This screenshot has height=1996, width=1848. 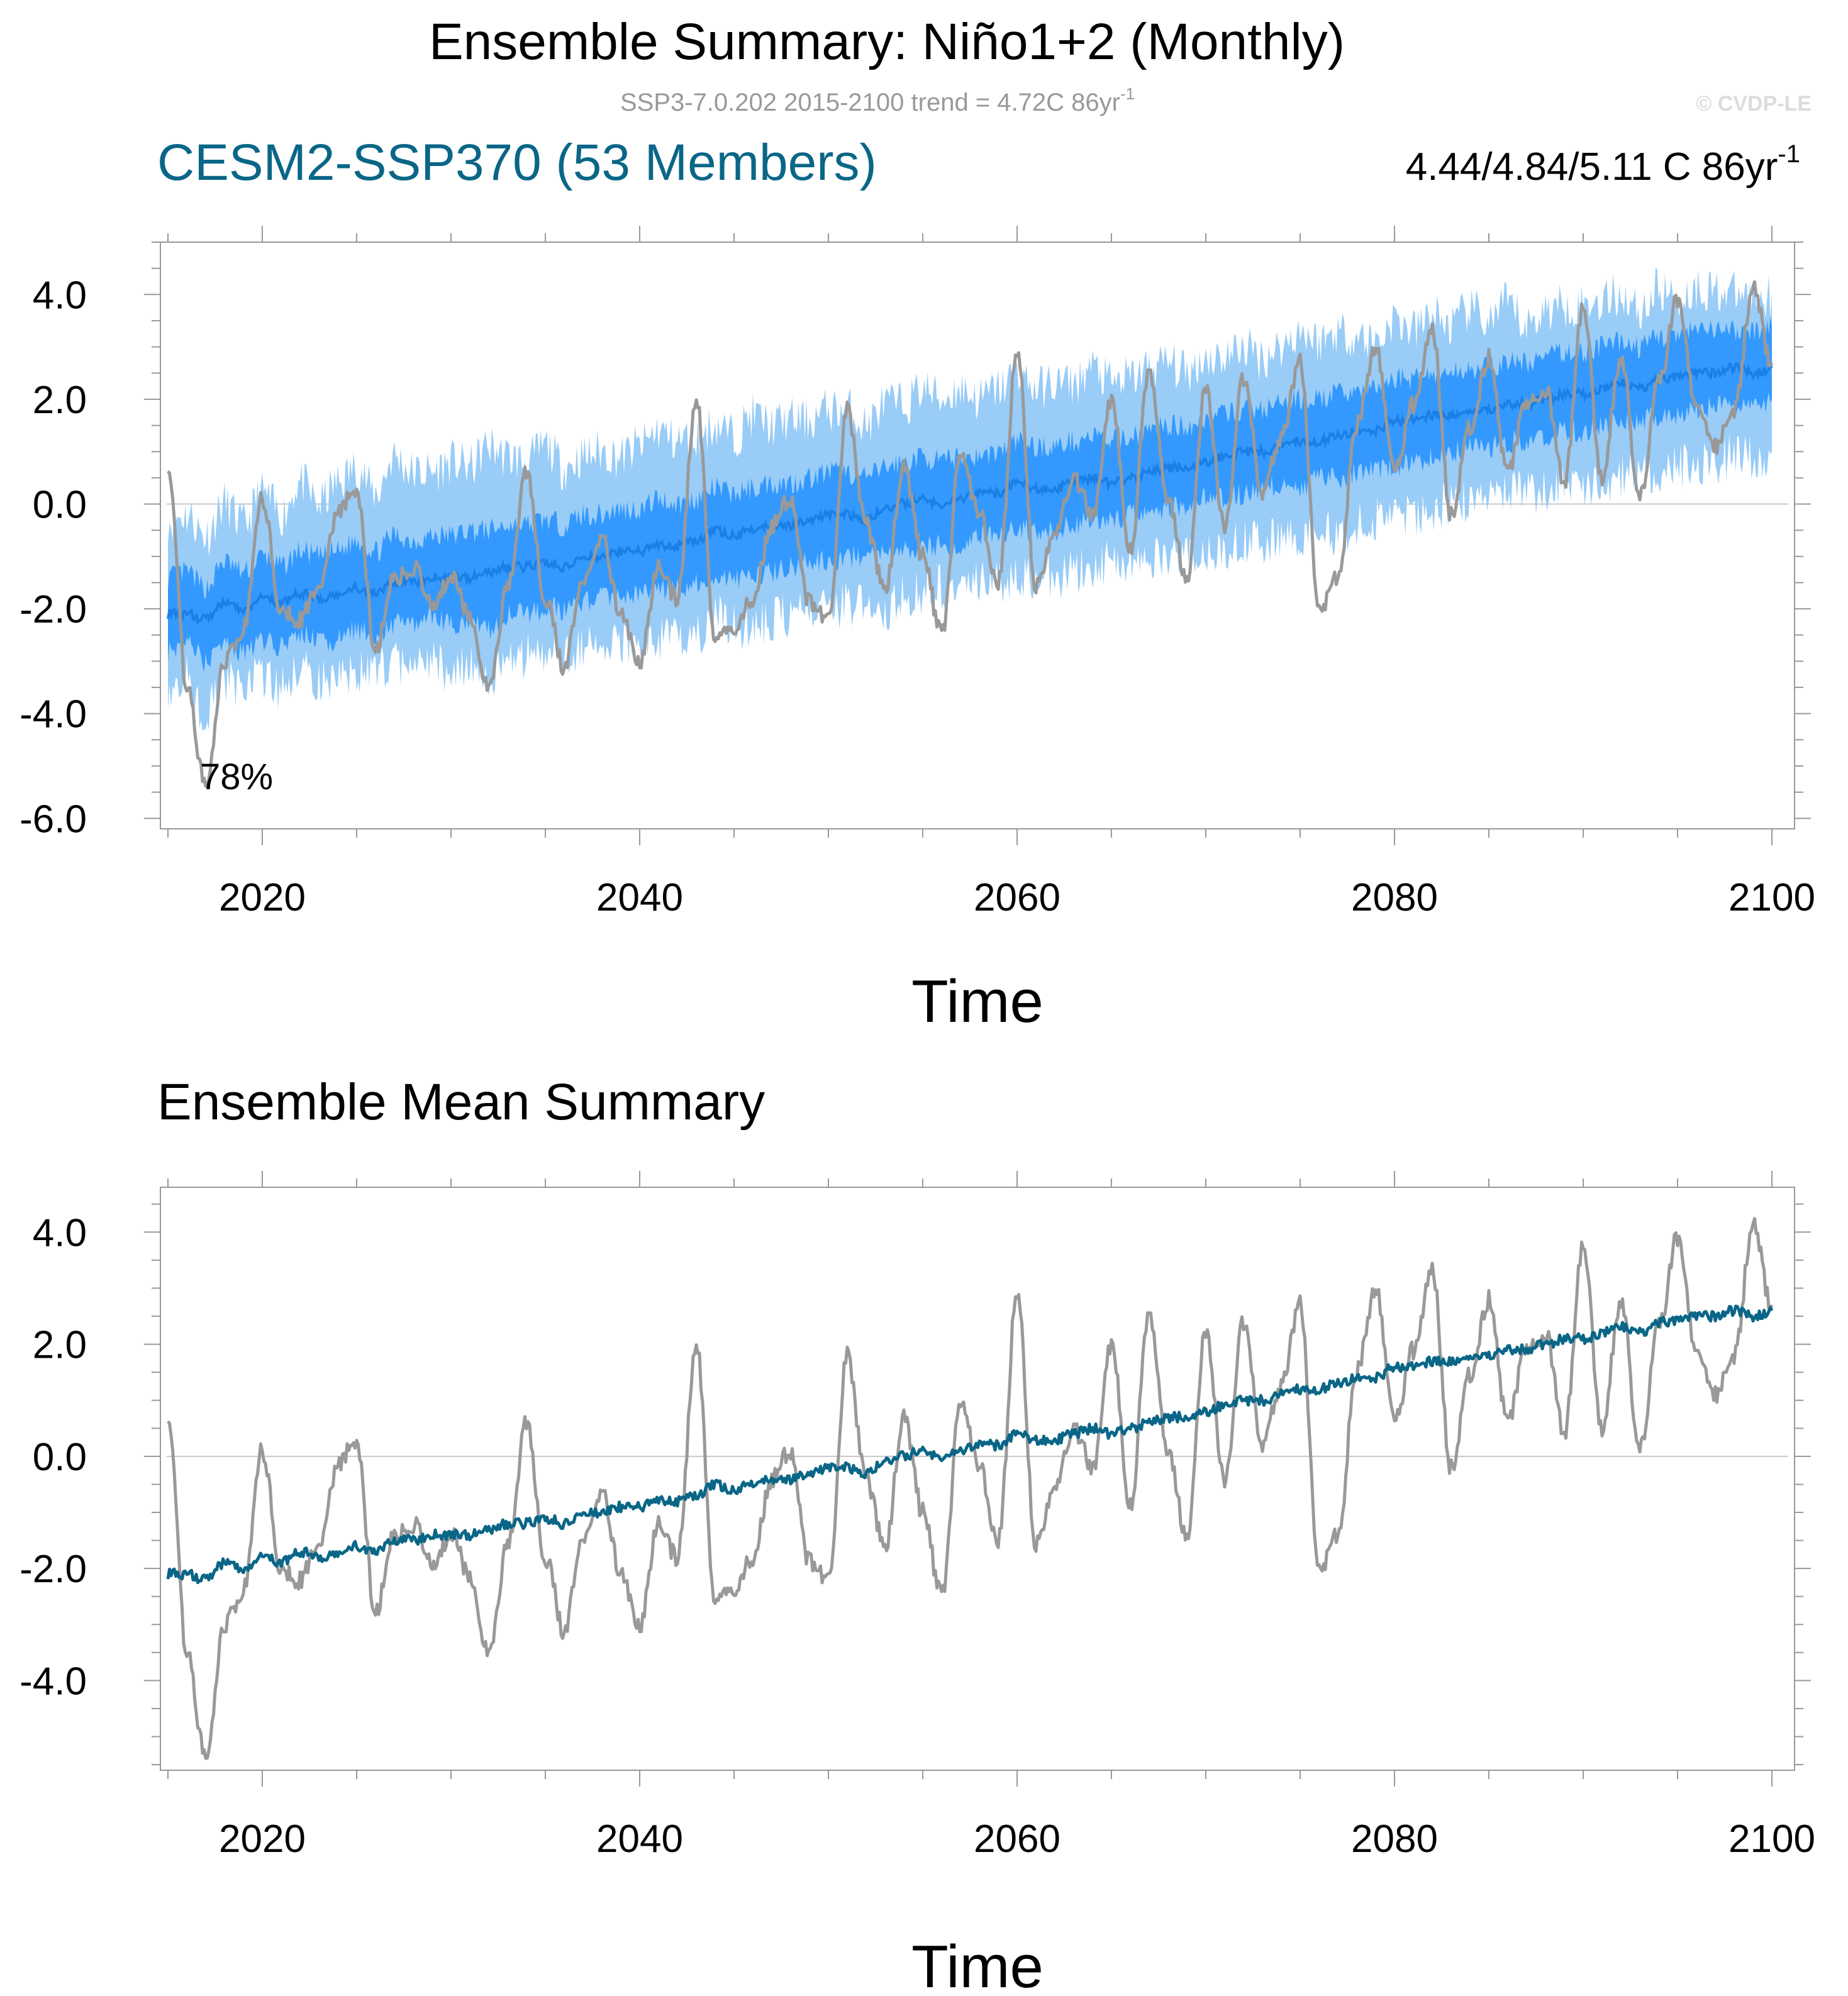 I want to click on trend-range-text: 4.44/4.84/5.11 C 86yr-1, so click(x=1603, y=165).